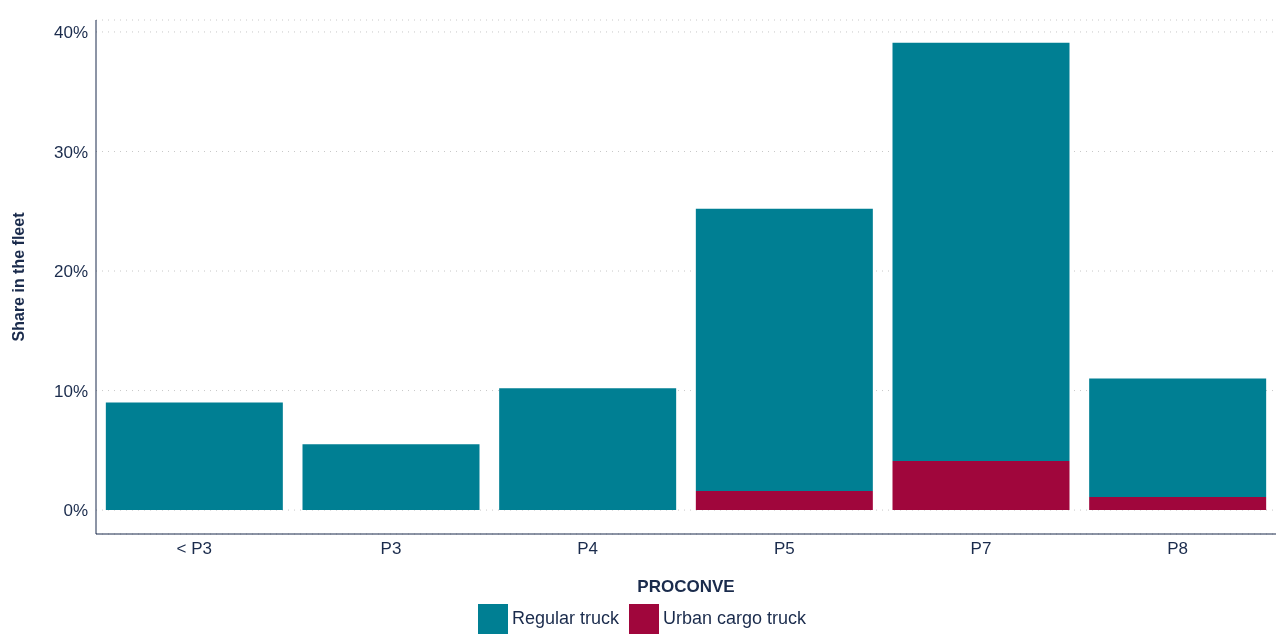  I want to click on x-tick-label: P8, so click(1178, 549).